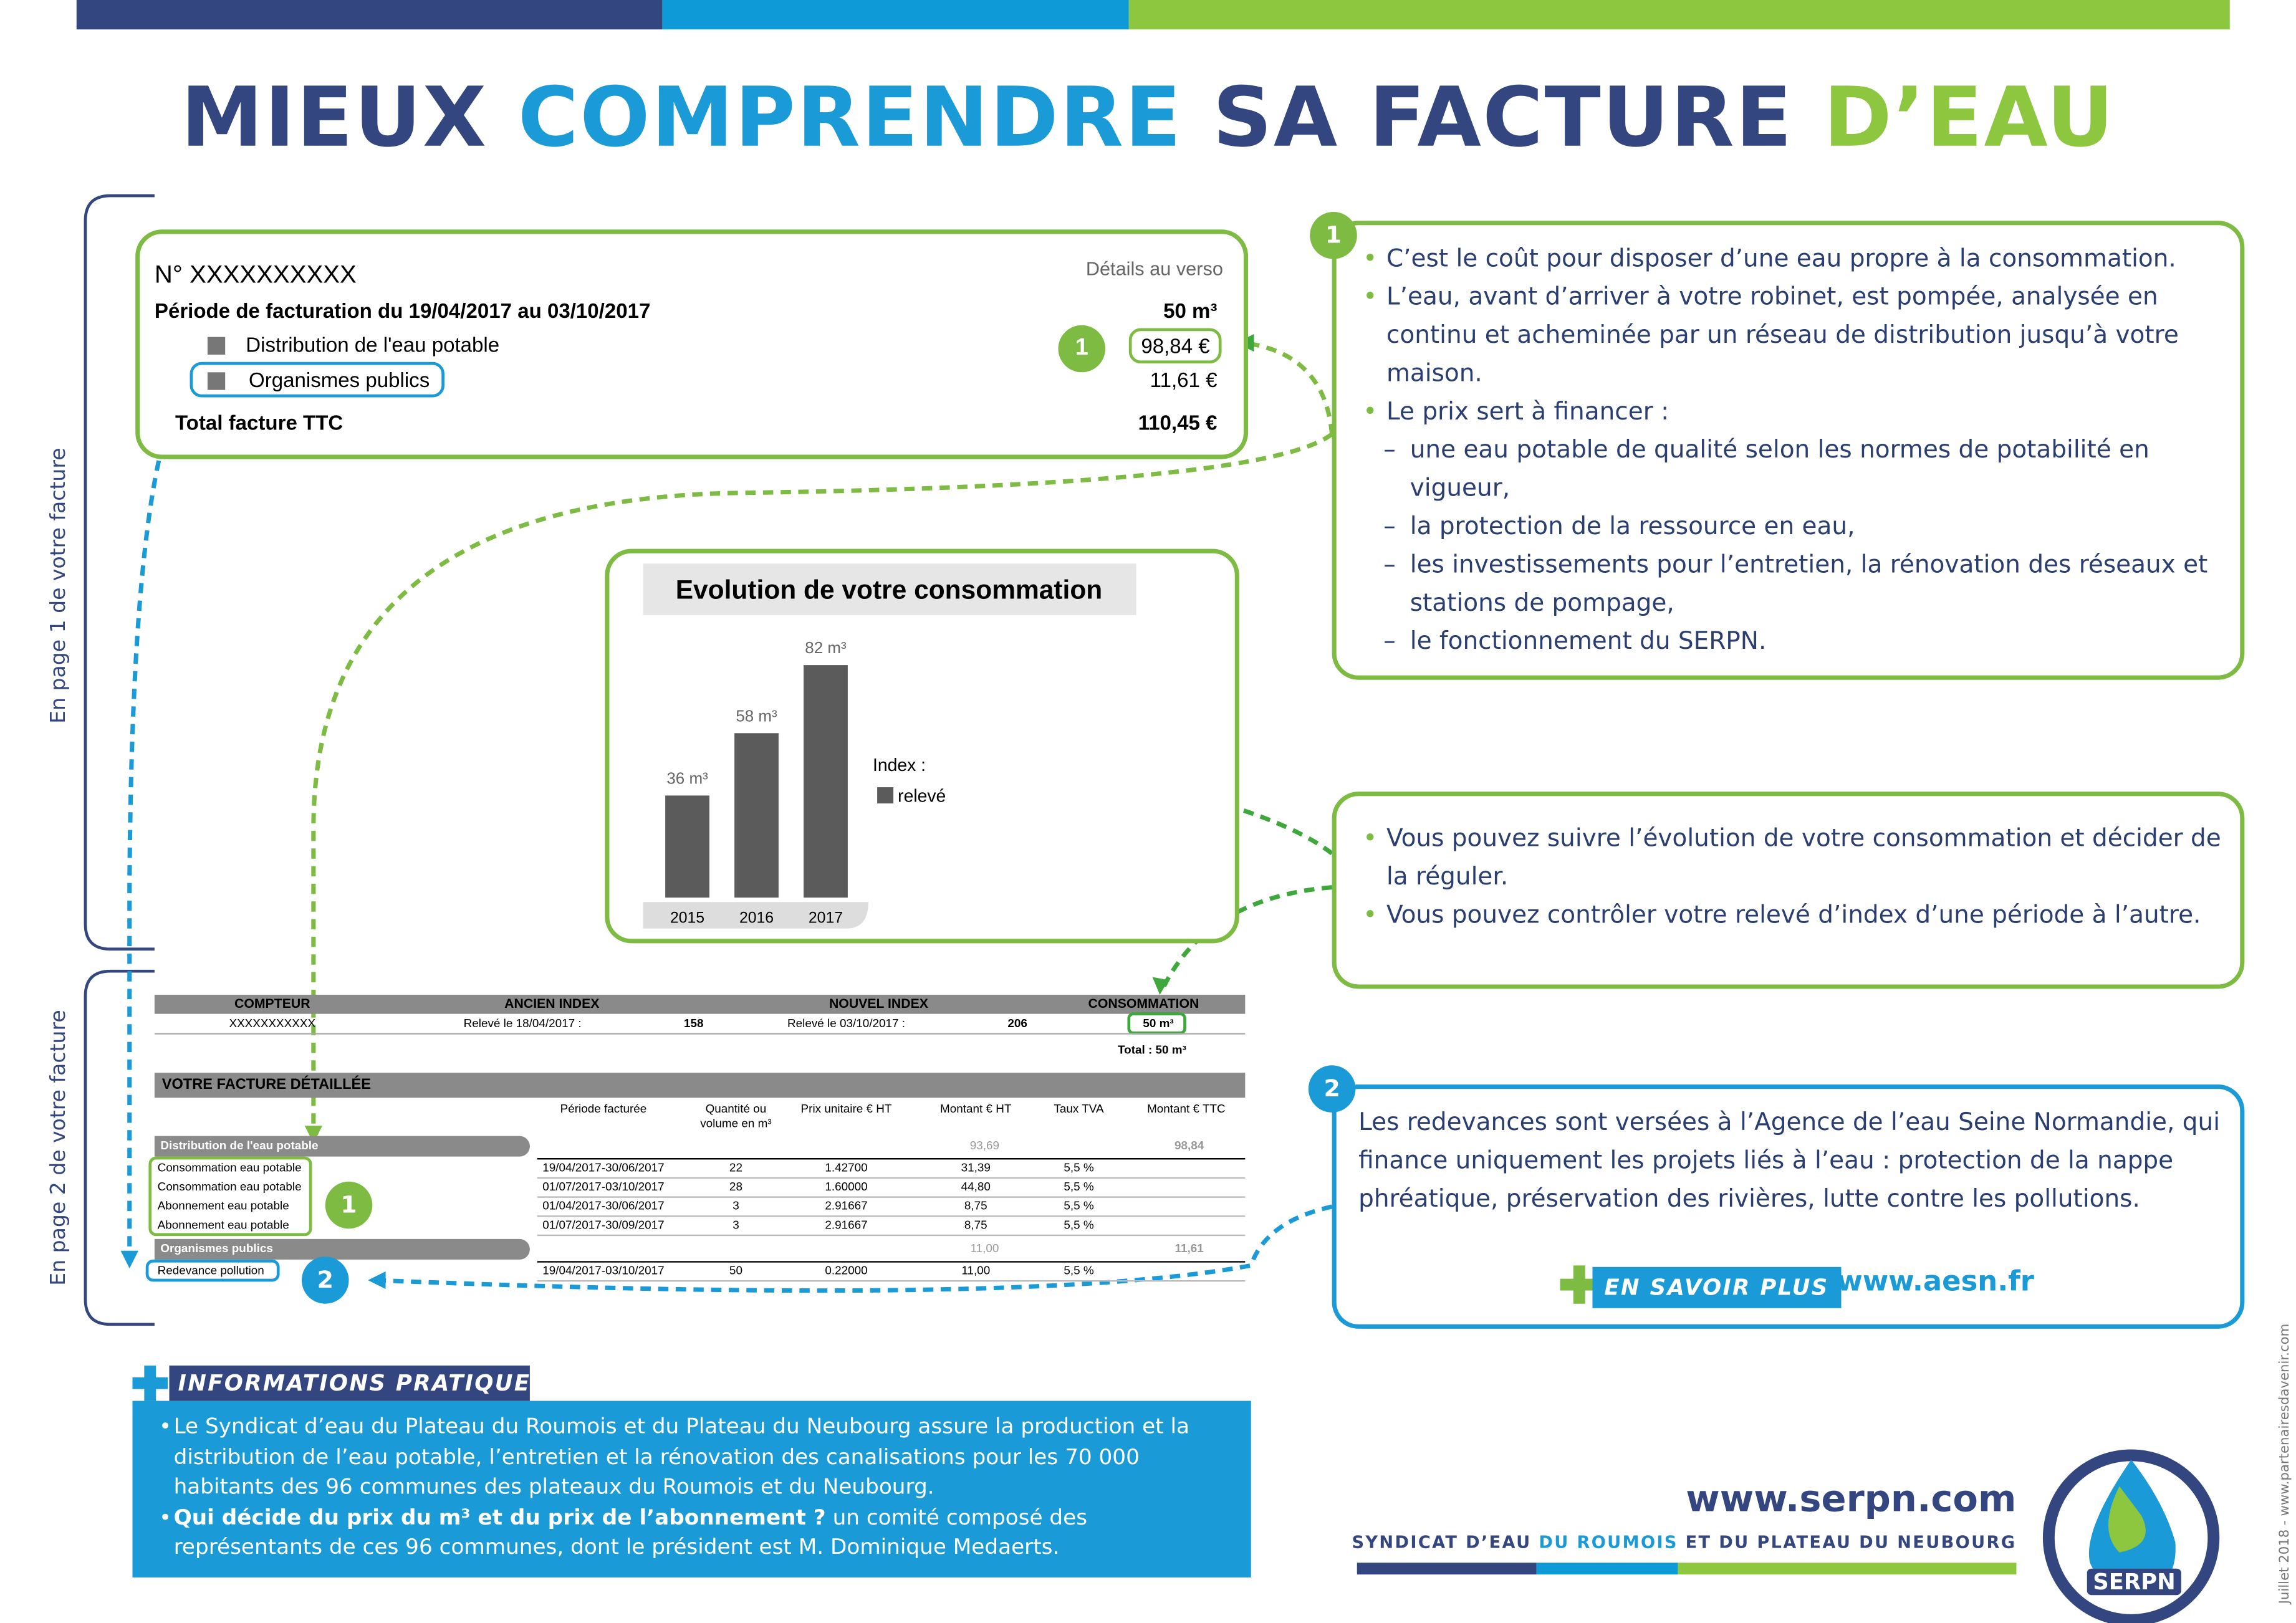 The image size is (2296, 1623). Describe the element at coordinates (1190, 311) in the screenshot. I see `volume: 50 m³` at that location.